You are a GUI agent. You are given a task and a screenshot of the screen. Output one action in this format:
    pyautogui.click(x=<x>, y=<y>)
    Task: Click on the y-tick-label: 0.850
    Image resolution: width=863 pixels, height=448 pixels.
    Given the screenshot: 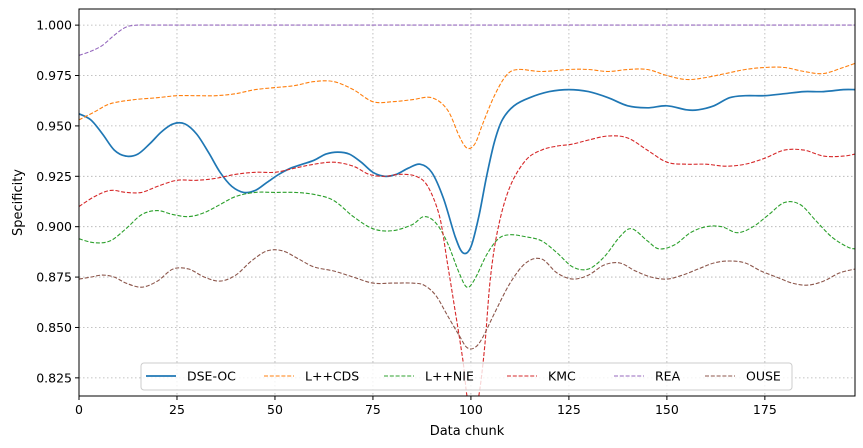 What is the action you would take?
    pyautogui.click(x=54, y=327)
    